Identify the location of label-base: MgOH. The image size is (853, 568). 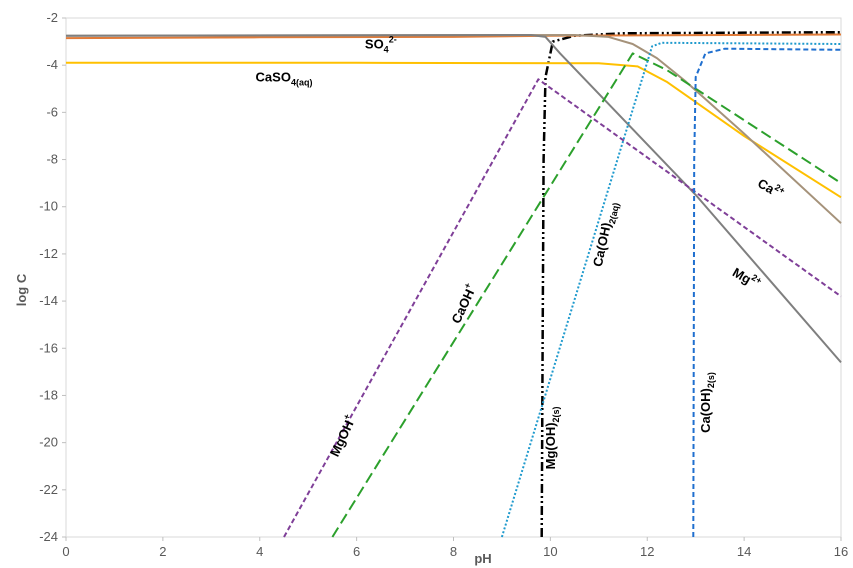
(342, 438).